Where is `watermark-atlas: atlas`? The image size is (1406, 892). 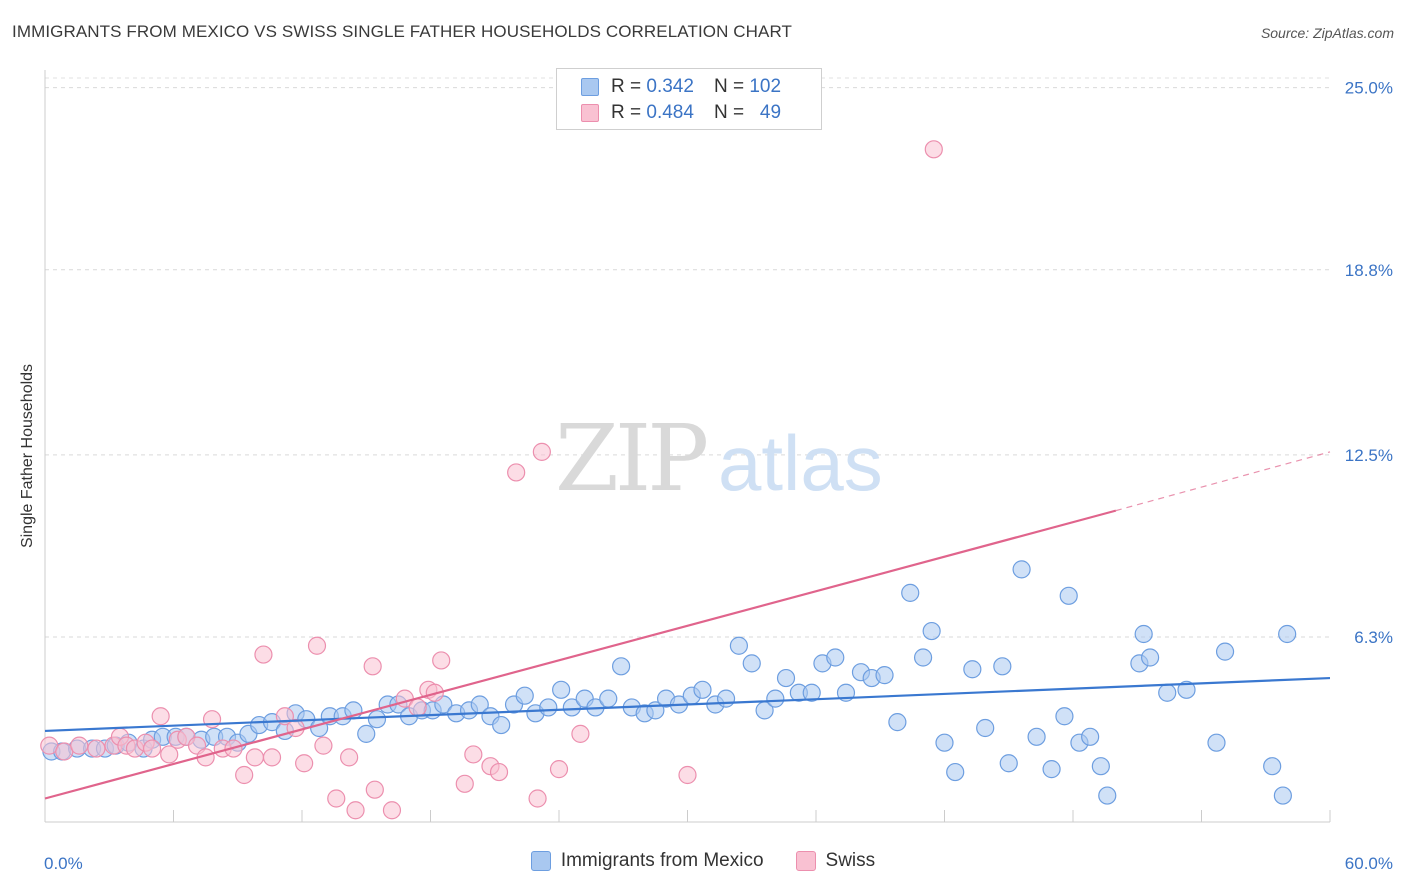
watermark-atlas: atlas is located at coordinates (800, 463).